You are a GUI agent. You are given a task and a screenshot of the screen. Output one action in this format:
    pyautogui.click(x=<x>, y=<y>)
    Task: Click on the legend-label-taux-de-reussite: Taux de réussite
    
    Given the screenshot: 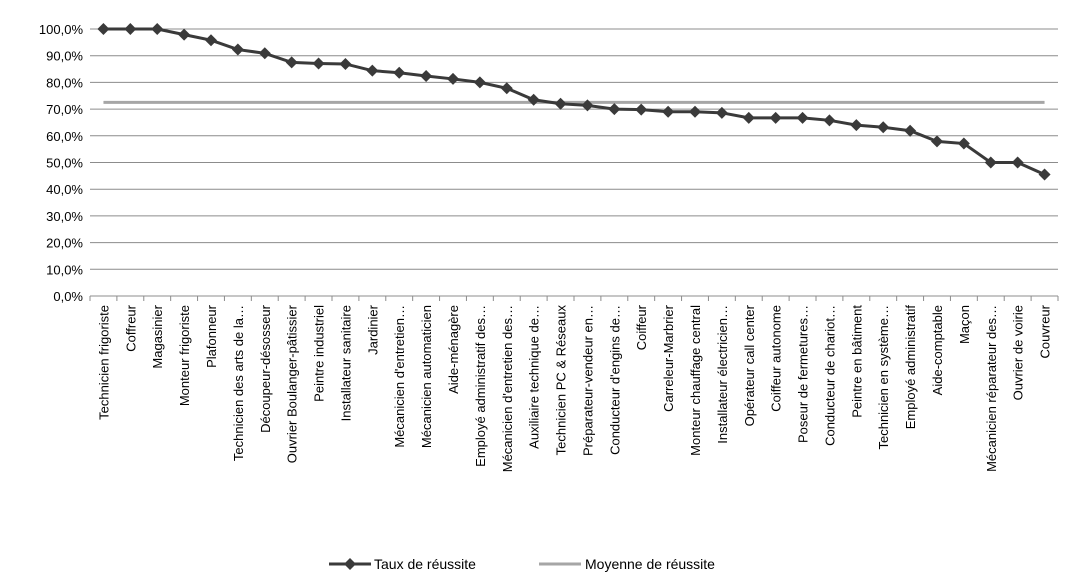 What is the action you would take?
    pyautogui.click(x=425, y=564)
    